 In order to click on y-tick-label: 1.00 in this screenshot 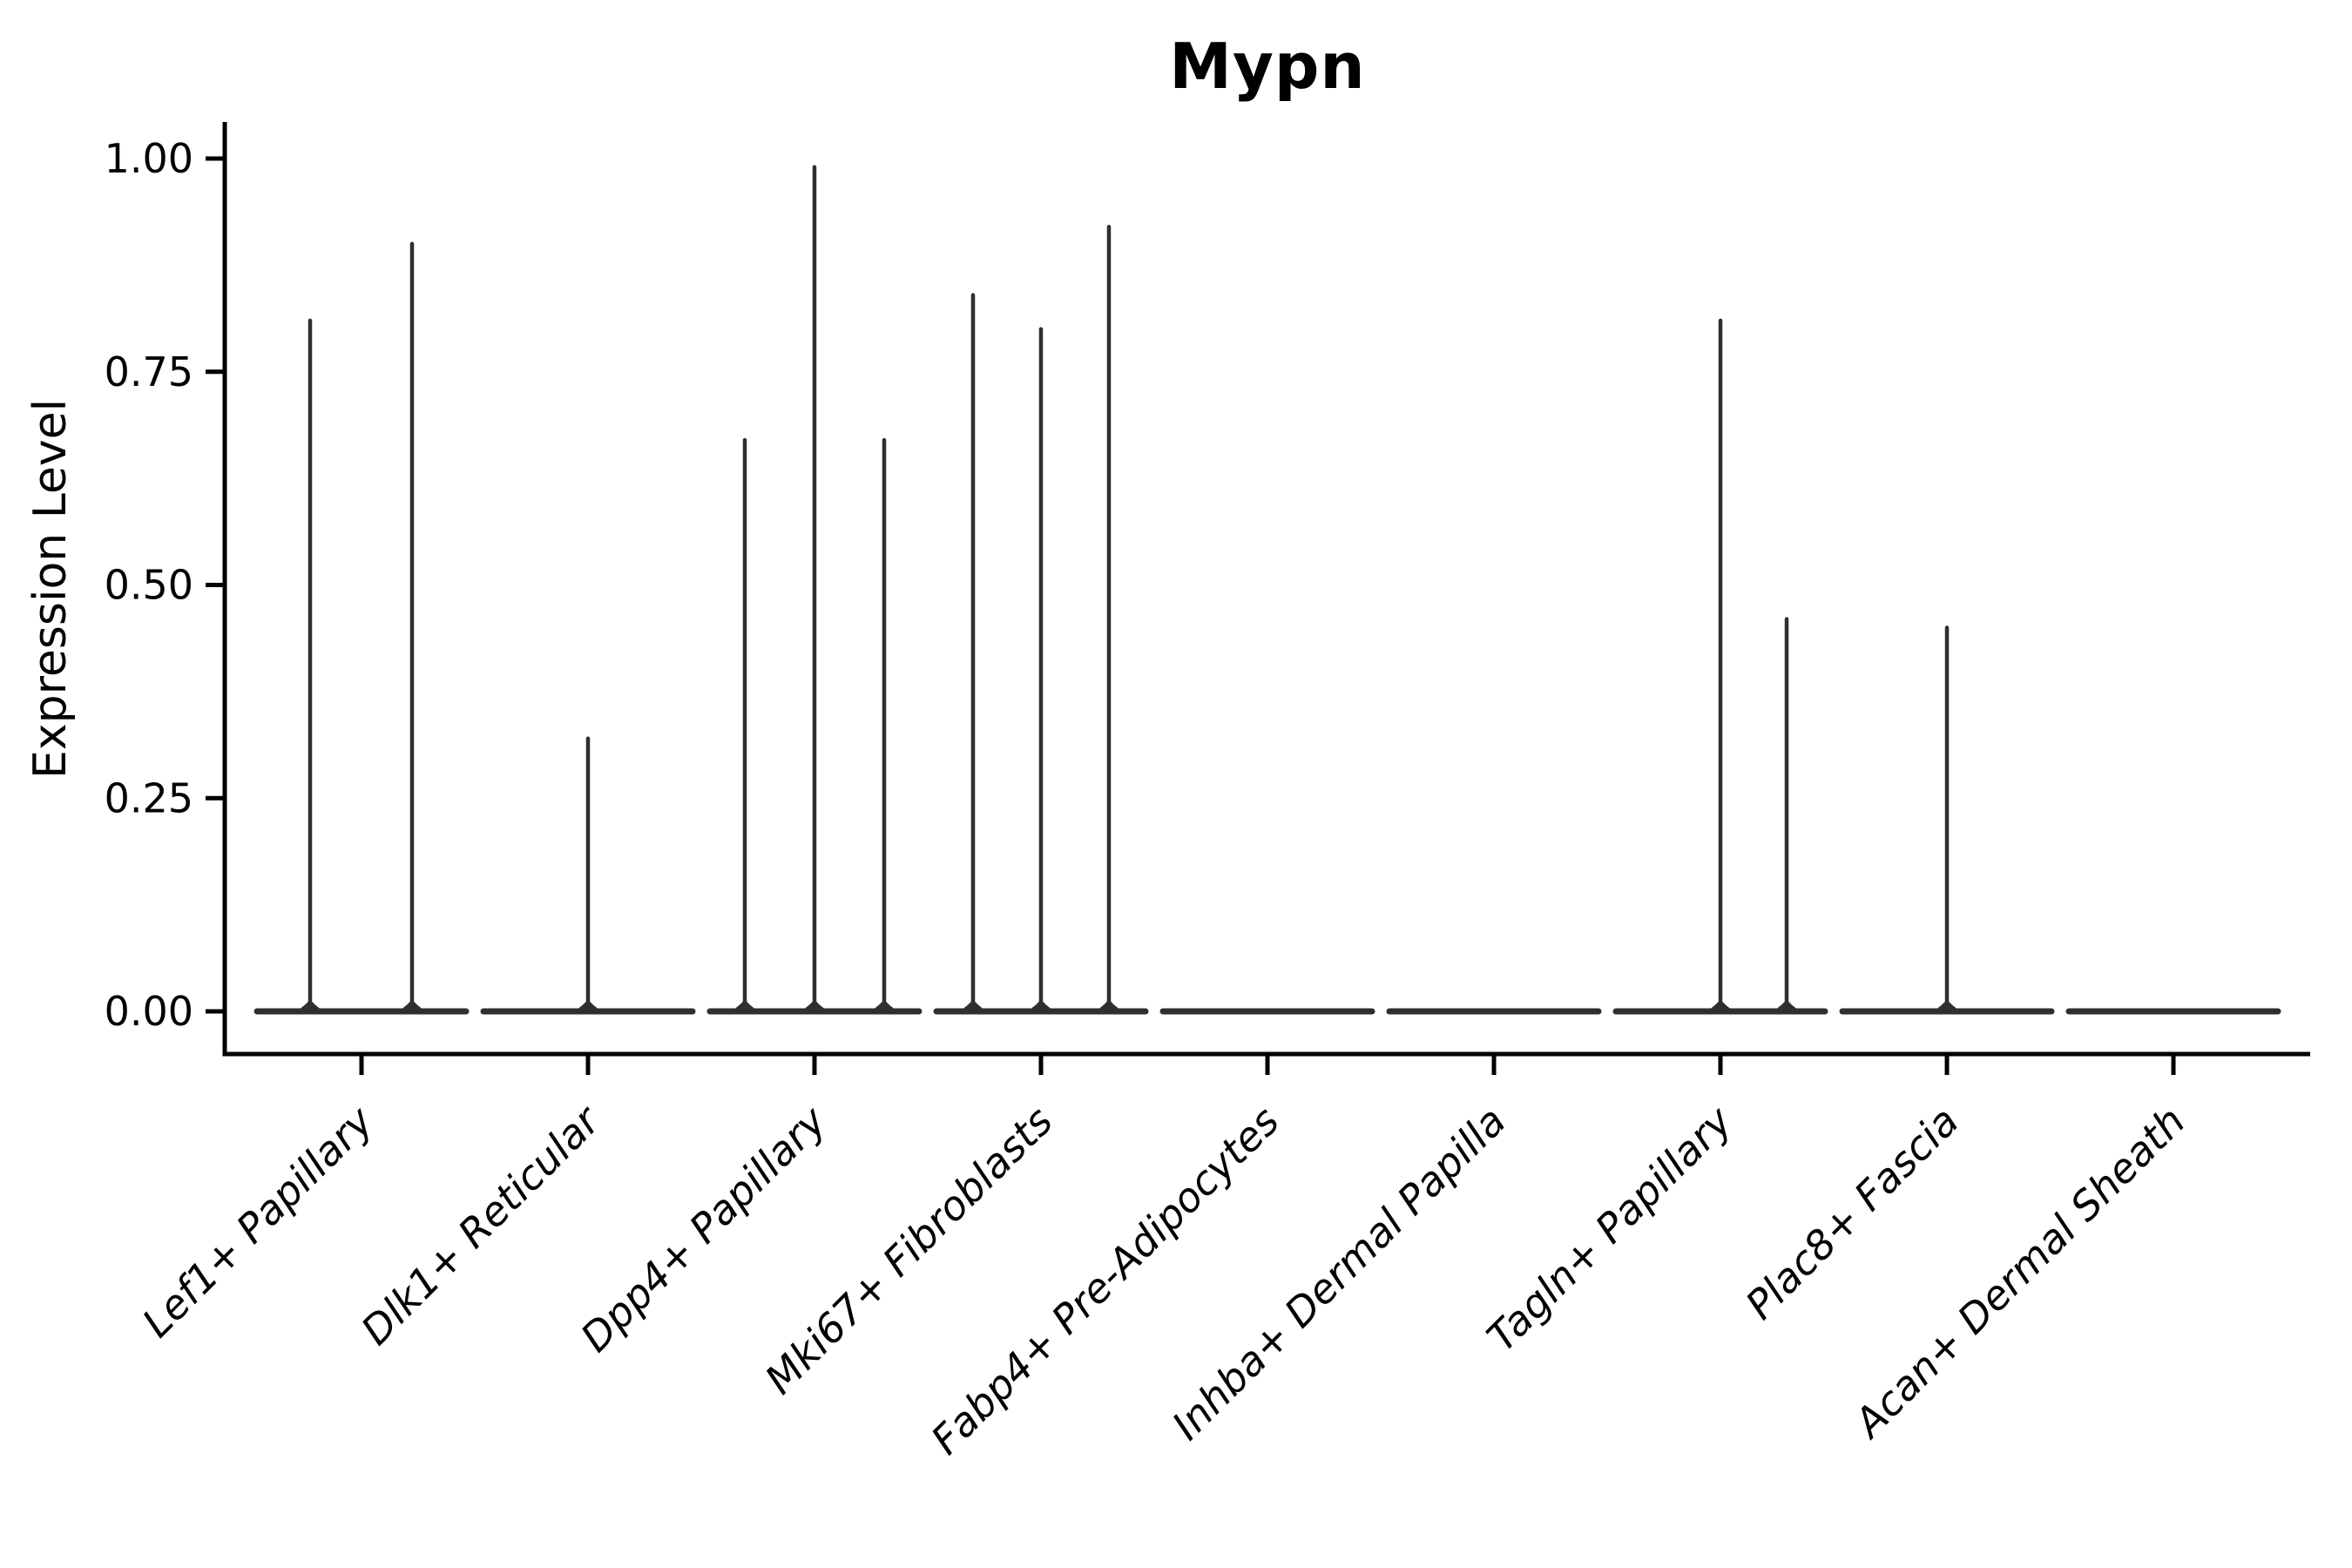, I will do `click(149, 158)`.